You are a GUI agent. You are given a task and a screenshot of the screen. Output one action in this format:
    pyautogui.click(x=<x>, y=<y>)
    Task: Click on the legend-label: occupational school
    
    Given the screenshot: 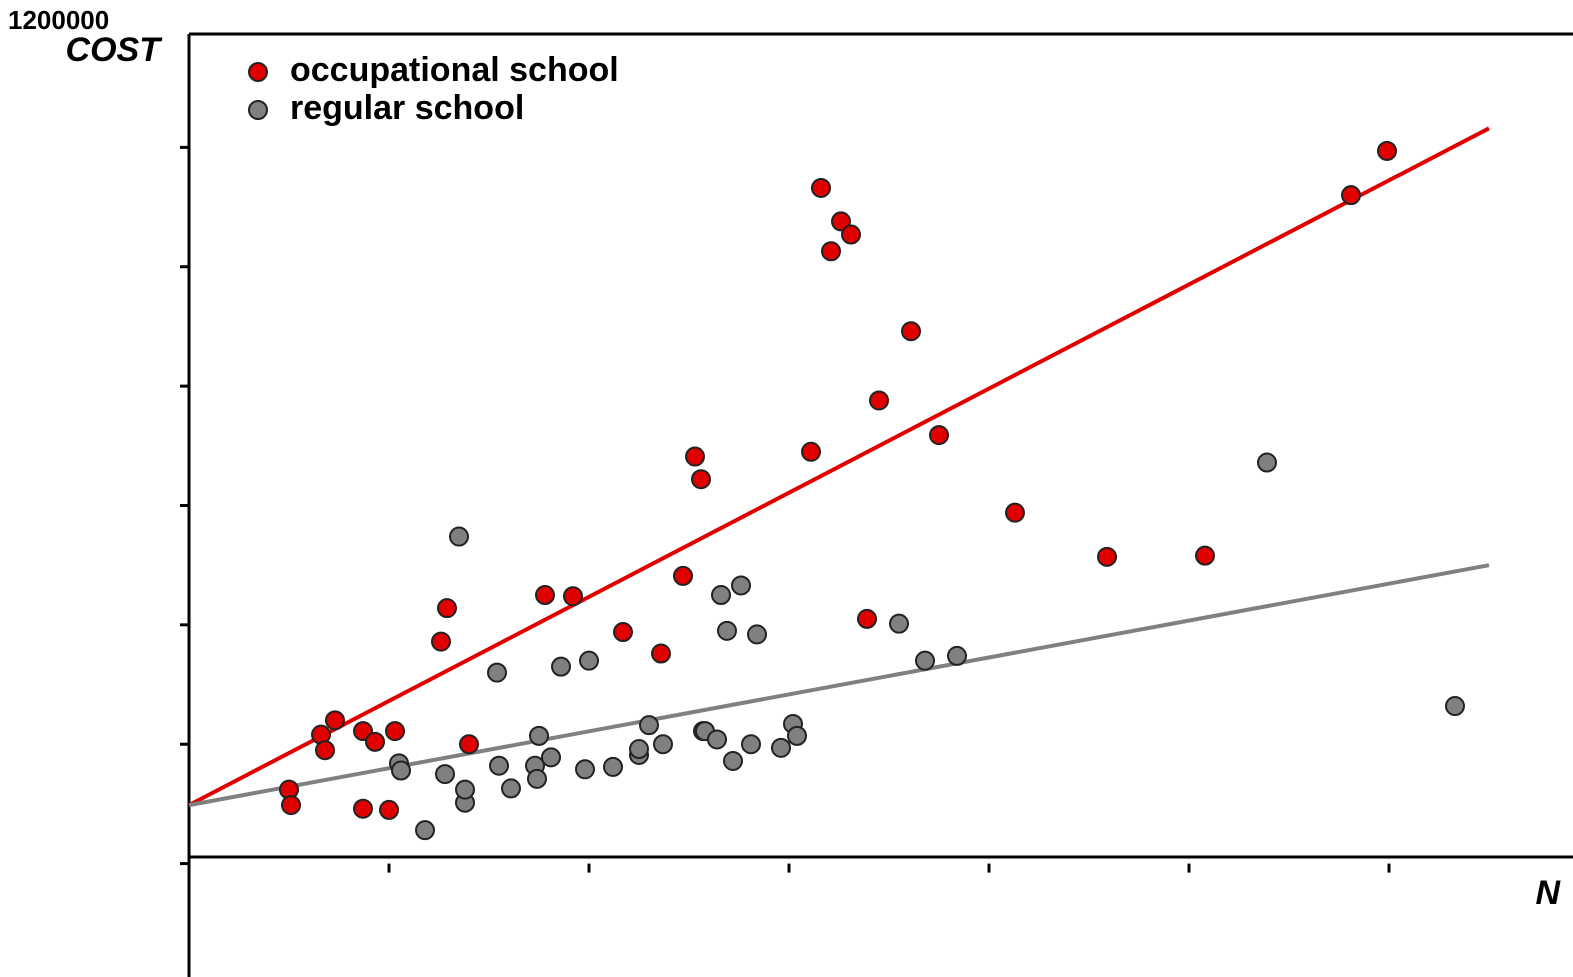 What is the action you would take?
    pyautogui.click(x=454, y=70)
    